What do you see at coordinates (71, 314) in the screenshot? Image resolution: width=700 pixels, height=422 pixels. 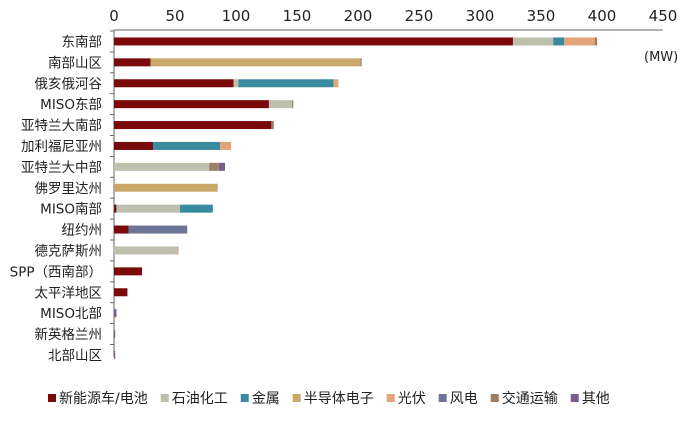 I see `category-label: MISO北部` at bounding box center [71, 314].